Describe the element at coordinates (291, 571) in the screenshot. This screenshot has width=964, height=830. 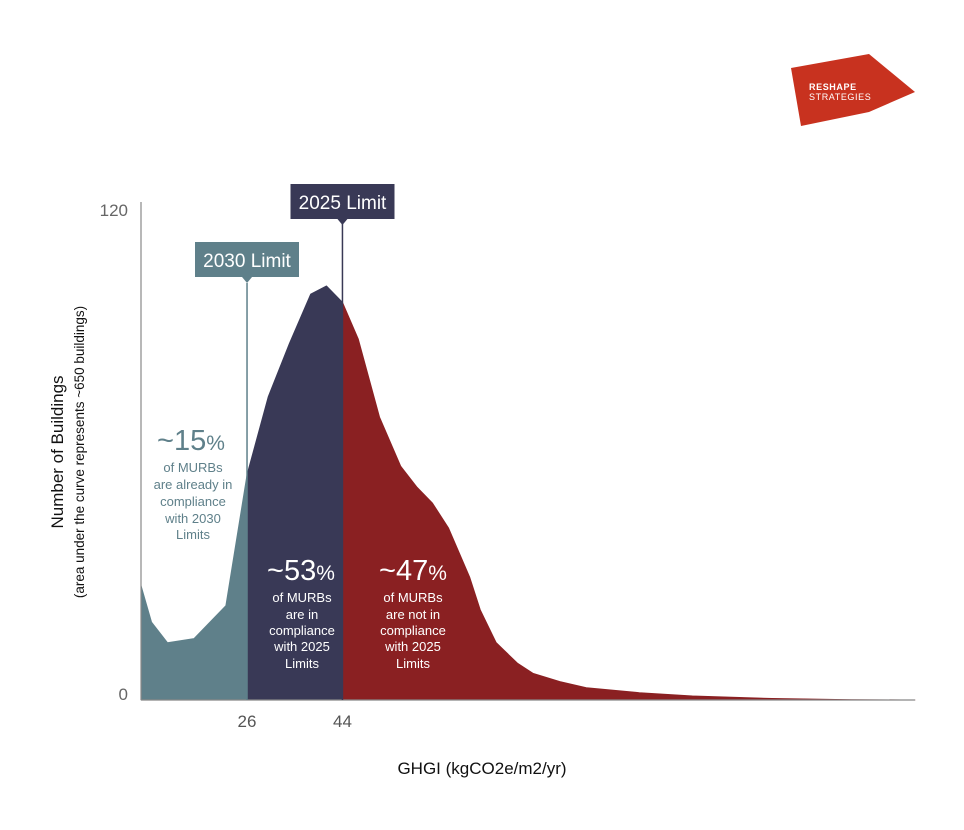
I see `annotation-2025-percent-value: ~53` at that location.